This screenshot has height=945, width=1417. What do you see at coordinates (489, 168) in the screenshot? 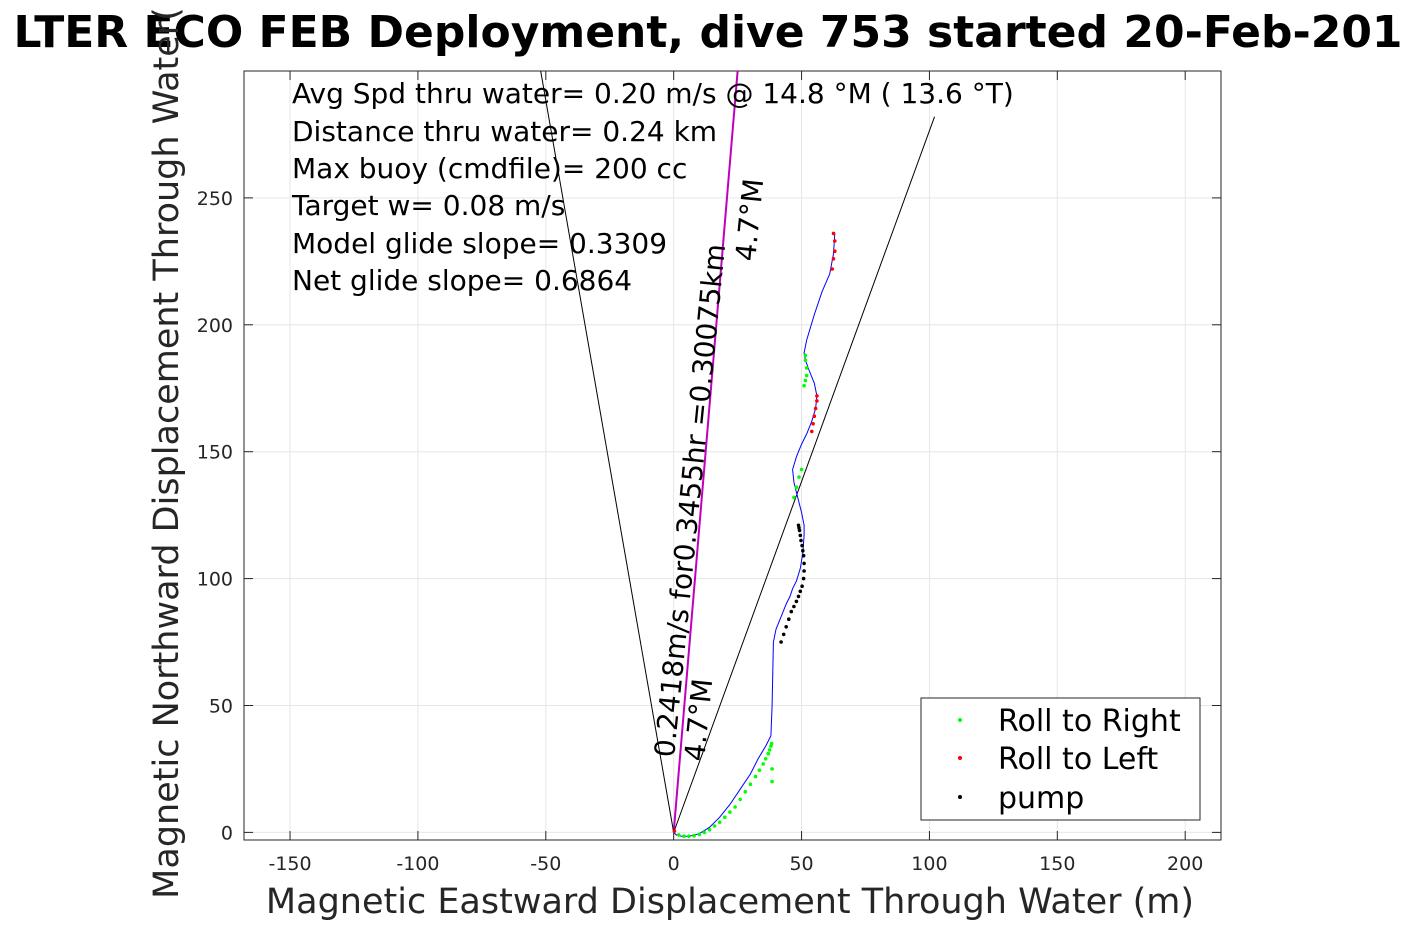
I see `annotation-max-buoy: Max buoy (cmdfile)= 200 cc` at bounding box center [489, 168].